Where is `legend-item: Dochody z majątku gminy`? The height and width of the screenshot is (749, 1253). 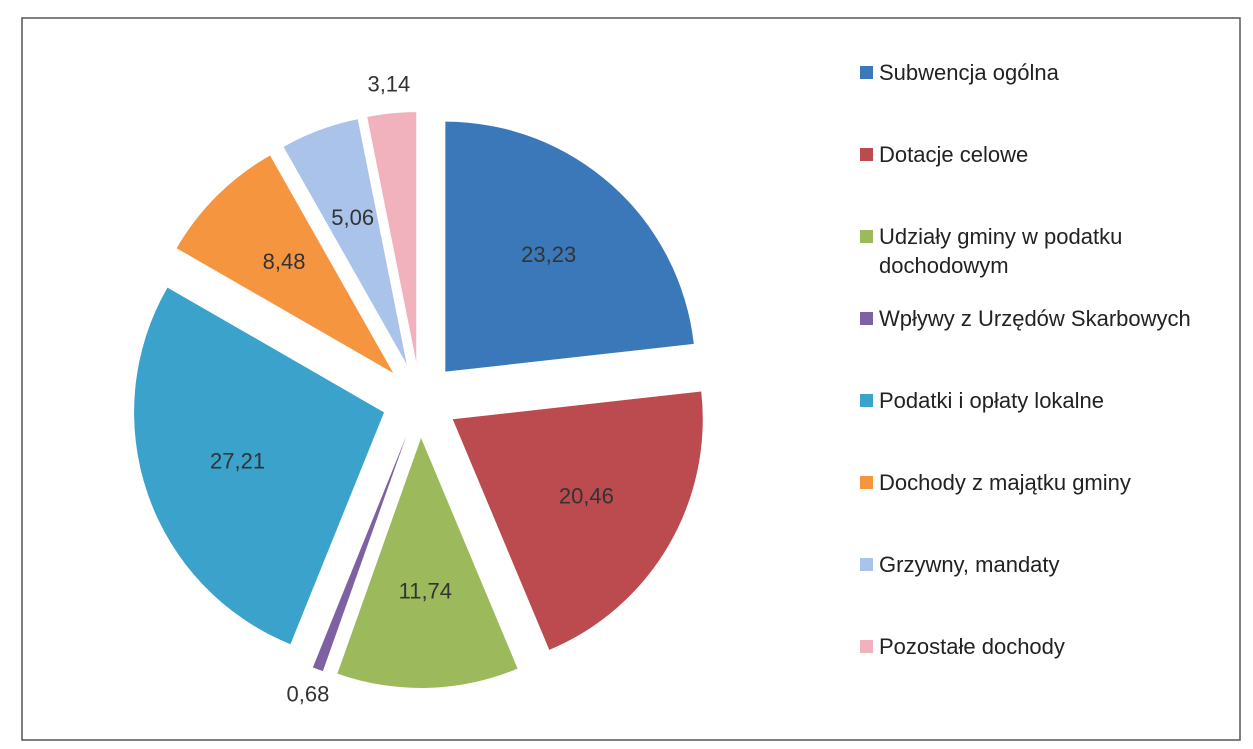 legend-item: Dochody z majątku gminy is located at coordinates (1050, 509).